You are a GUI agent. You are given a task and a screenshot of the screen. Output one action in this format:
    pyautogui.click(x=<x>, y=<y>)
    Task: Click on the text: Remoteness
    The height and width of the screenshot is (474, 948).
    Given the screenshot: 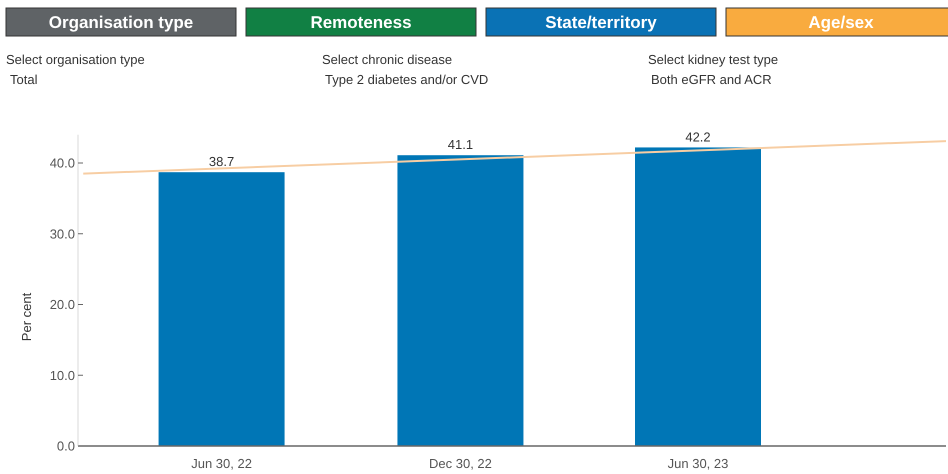 What is the action you would take?
    pyautogui.click(x=361, y=22)
    